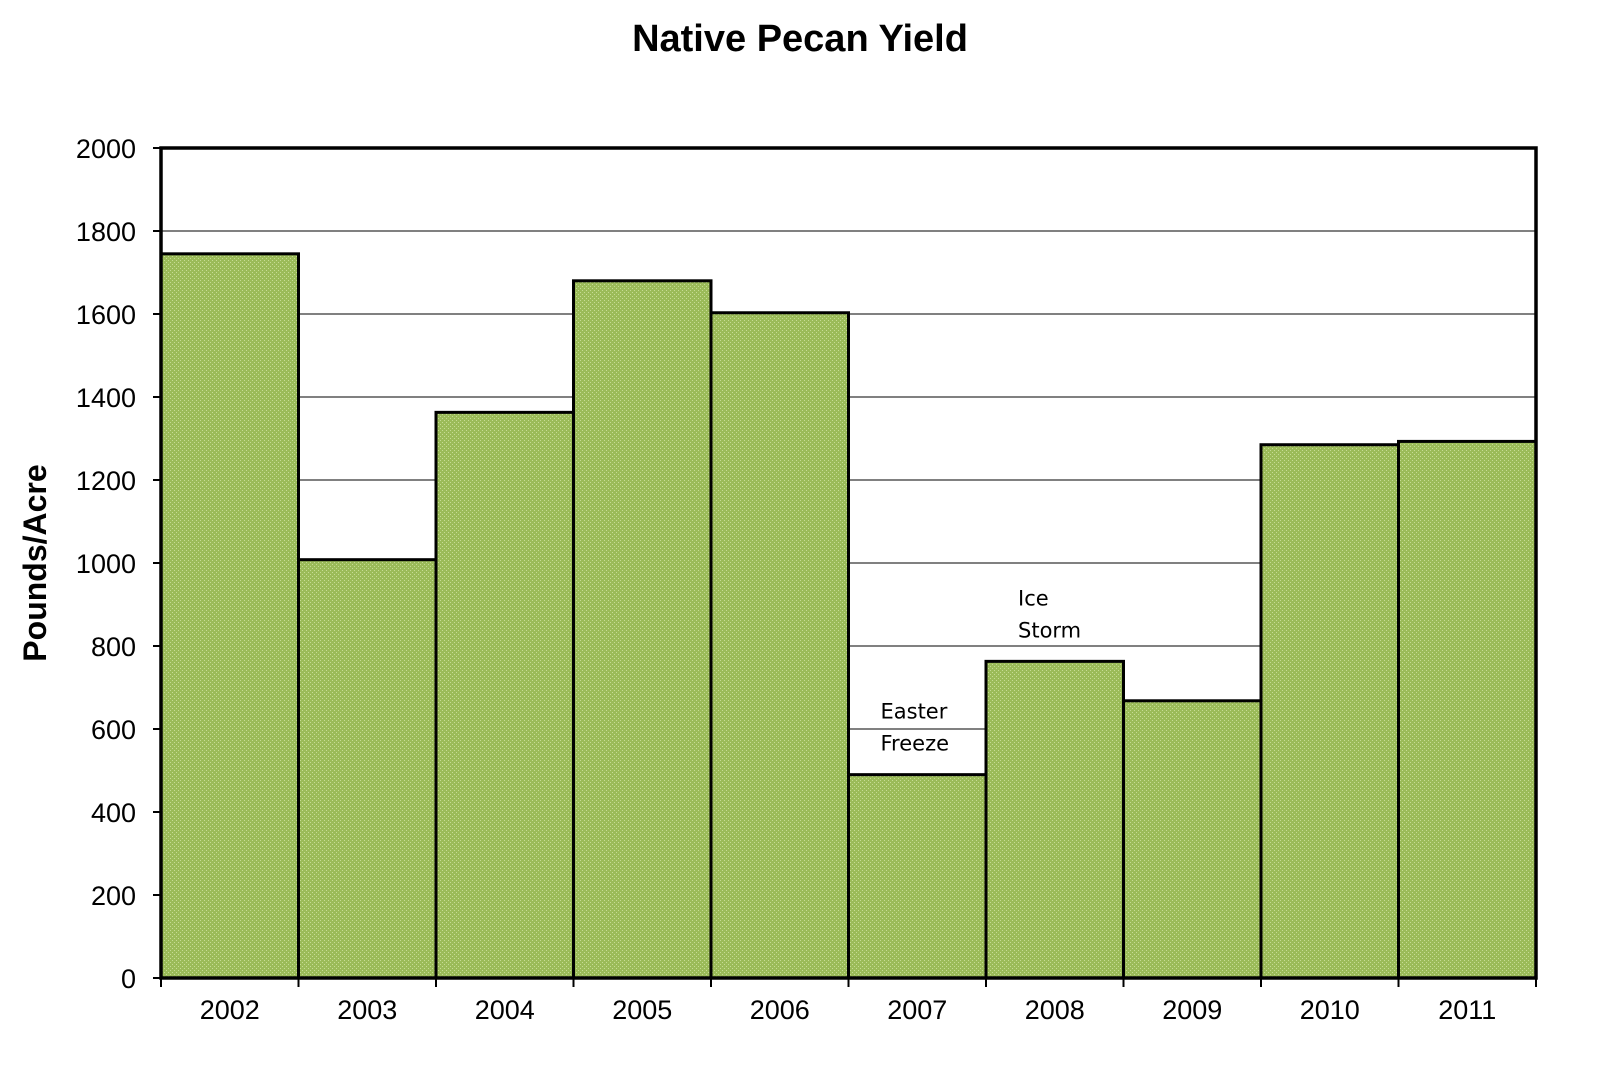 The image size is (1600, 1076). Describe the element at coordinates (35, 562) in the screenshot. I see `y-axis-label: Pounds/Acre` at that location.